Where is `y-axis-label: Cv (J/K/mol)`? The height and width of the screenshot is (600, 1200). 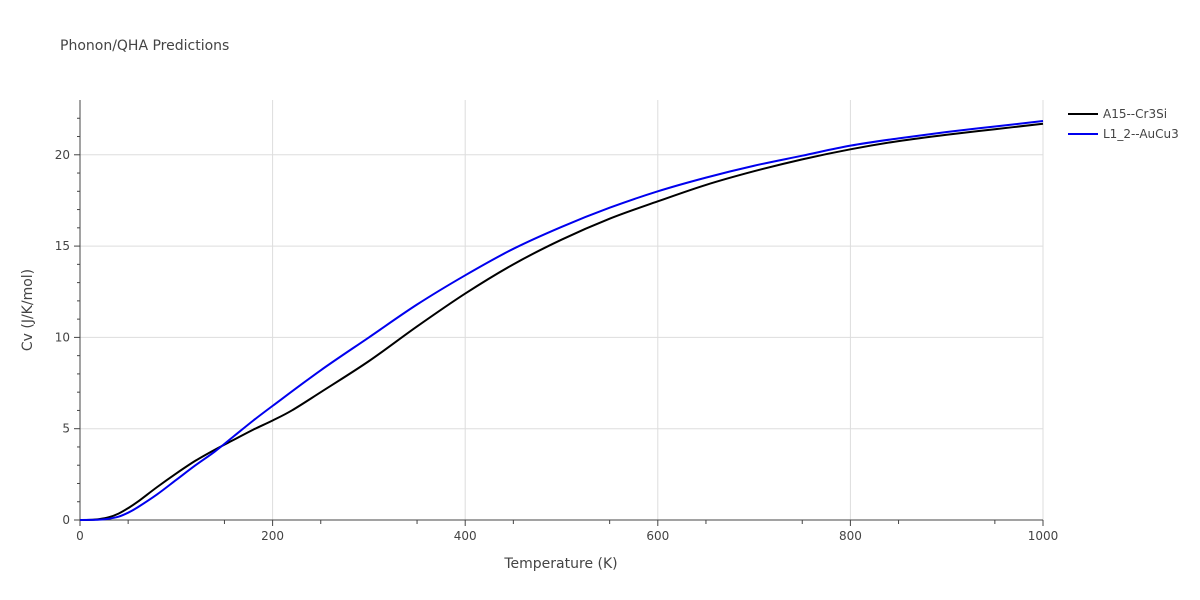 y-axis-label: Cv (J/K/mol) is located at coordinates (28, 310).